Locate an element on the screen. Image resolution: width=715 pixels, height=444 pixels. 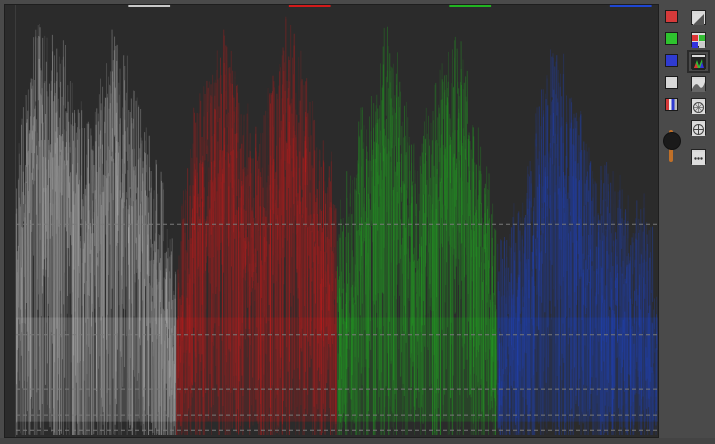
blue-top-marker is located at coordinates (630, 6).